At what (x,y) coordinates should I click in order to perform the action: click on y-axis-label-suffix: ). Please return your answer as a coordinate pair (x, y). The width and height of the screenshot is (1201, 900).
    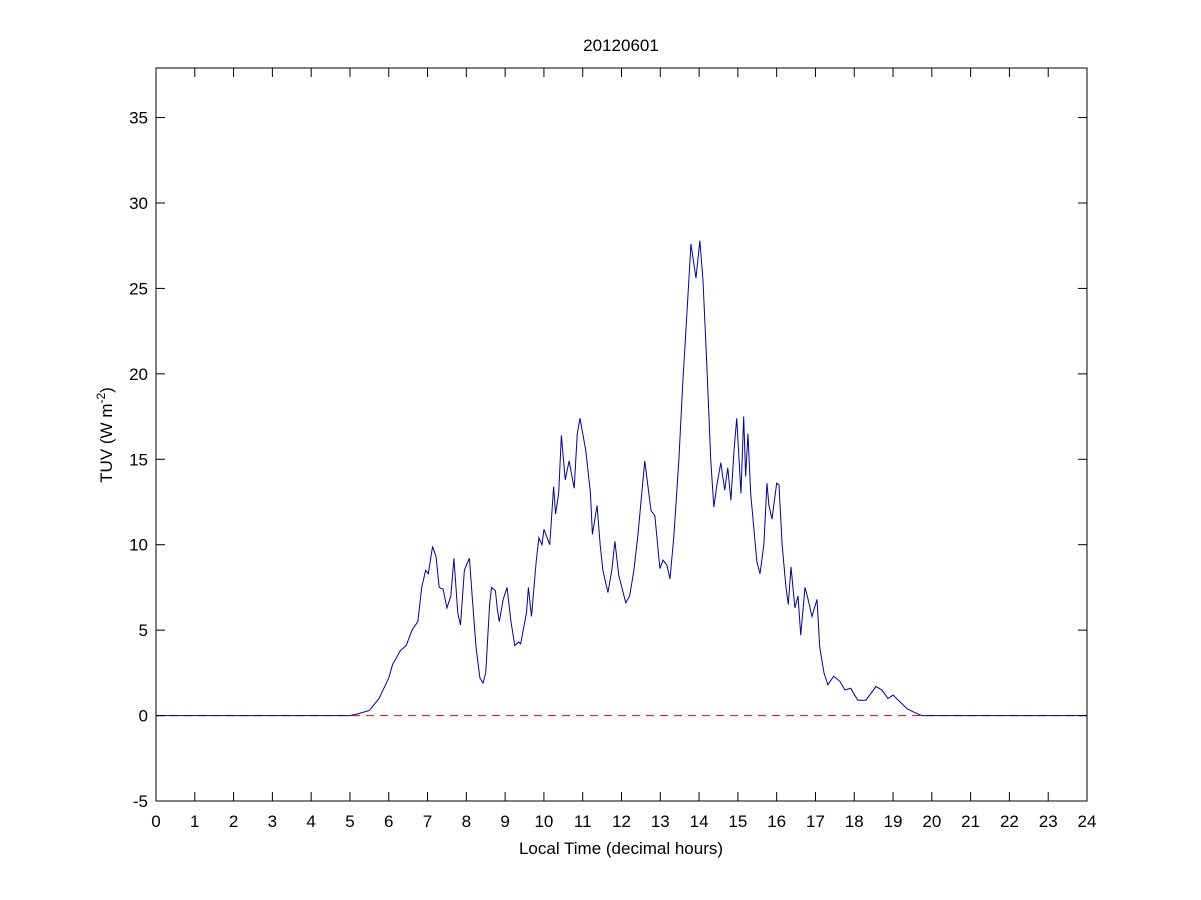
    Looking at the image, I should click on (106, 390).